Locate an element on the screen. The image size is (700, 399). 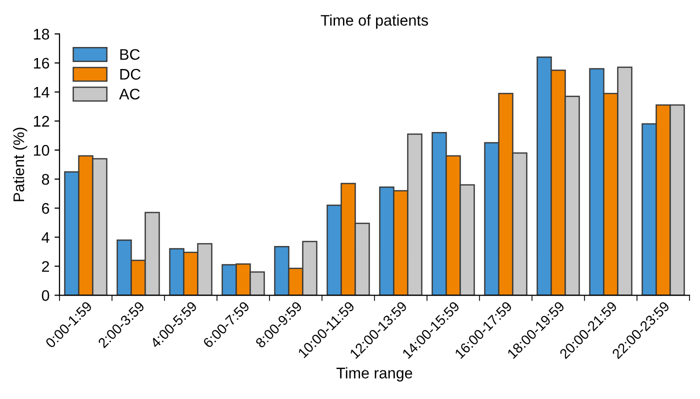
legend-label: DC is located at coordinates (130, 74).